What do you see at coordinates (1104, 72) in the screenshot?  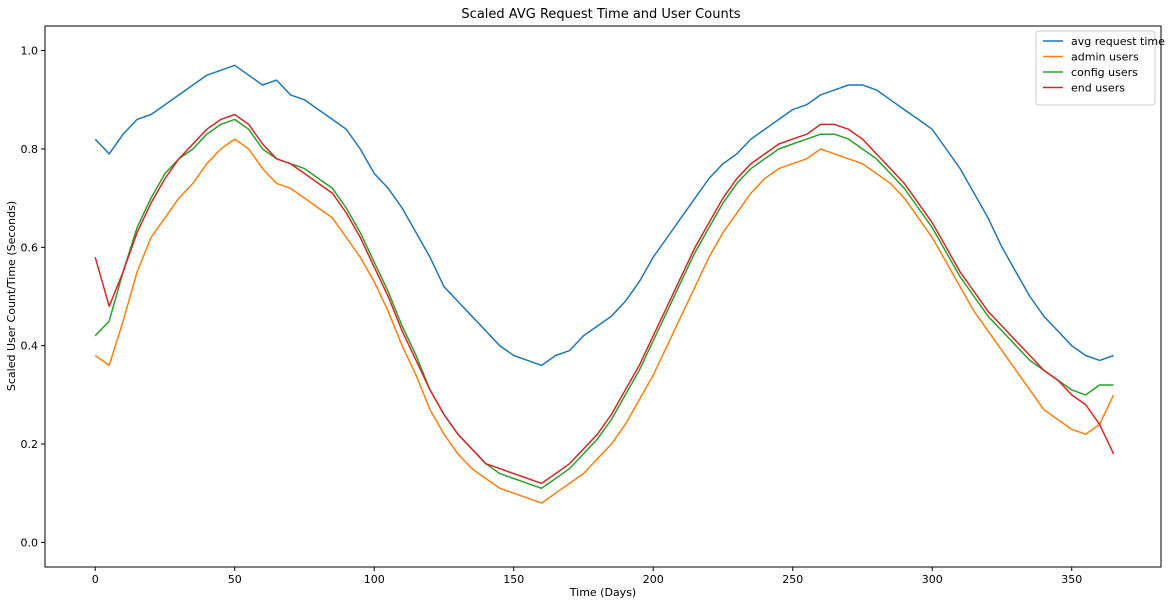 I see `legend-label: config users` at bounding box center [1104, 72].